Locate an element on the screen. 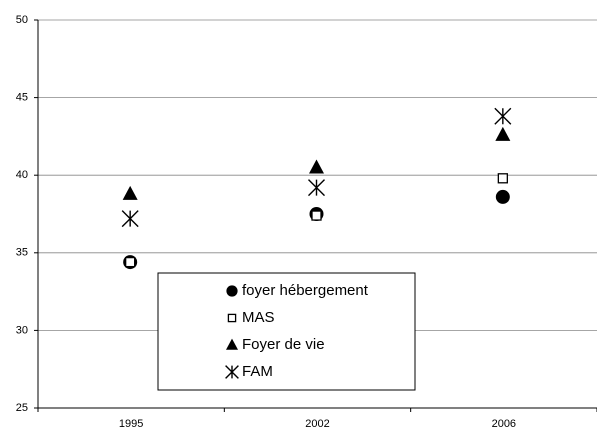  y-tick-label: 35 is located at coordinates (22, 253).